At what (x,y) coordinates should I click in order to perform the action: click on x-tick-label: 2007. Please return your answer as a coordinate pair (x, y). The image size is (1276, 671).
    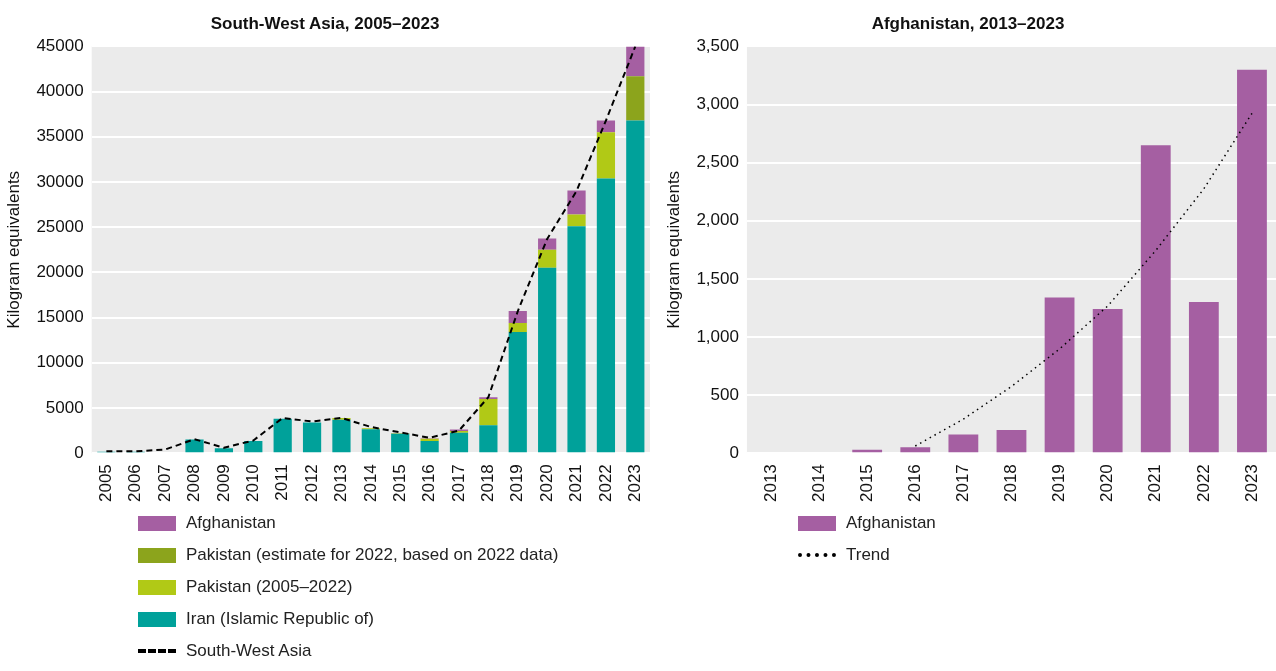
    Looking at the image, I should click on (164, 483).